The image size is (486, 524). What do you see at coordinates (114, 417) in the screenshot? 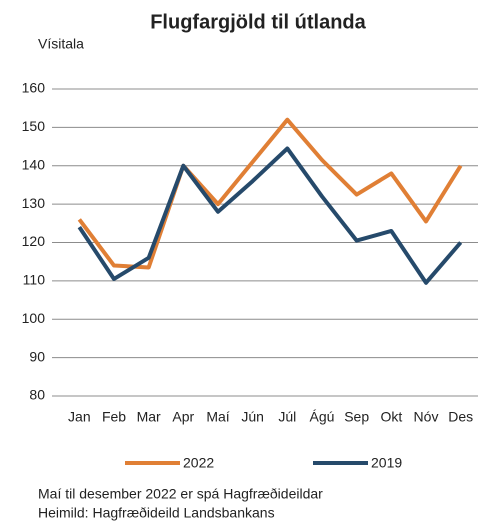
I see `x-tick-label: Feb` at bounding box center [114, 417].